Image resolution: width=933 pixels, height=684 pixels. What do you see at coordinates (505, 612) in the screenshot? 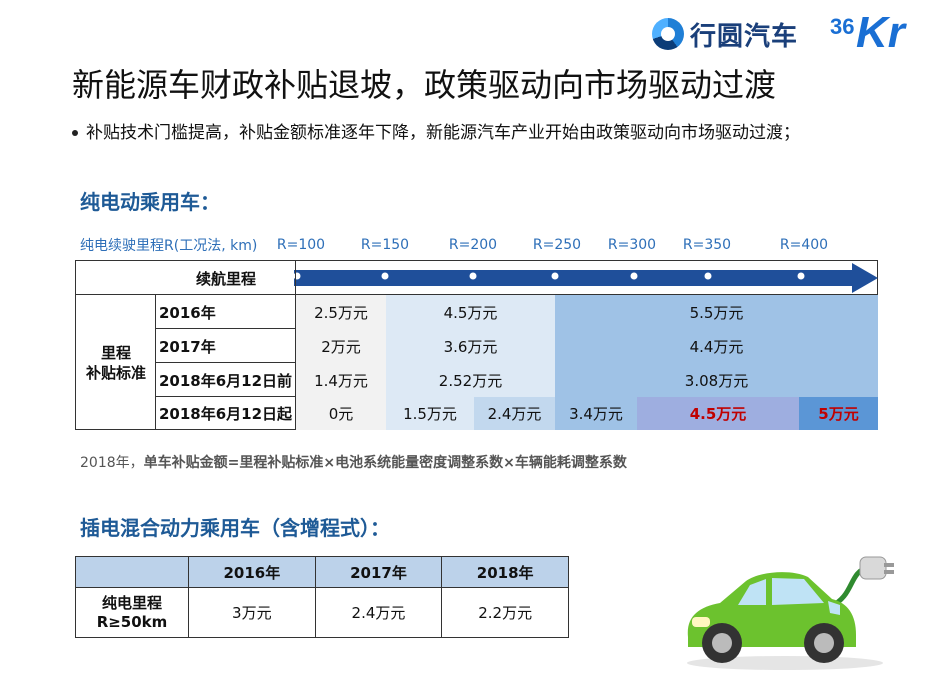
I see `phev-value: 2.2万元` at bounding box center [505, 612].